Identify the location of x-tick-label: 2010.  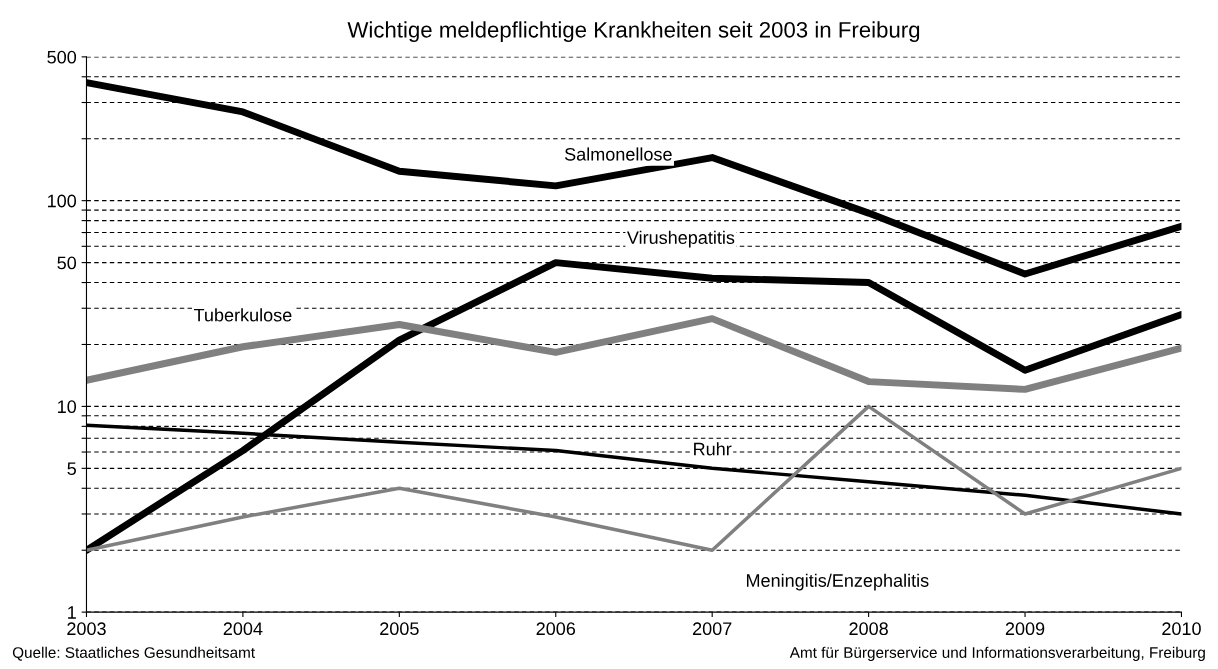
(1181, 629).